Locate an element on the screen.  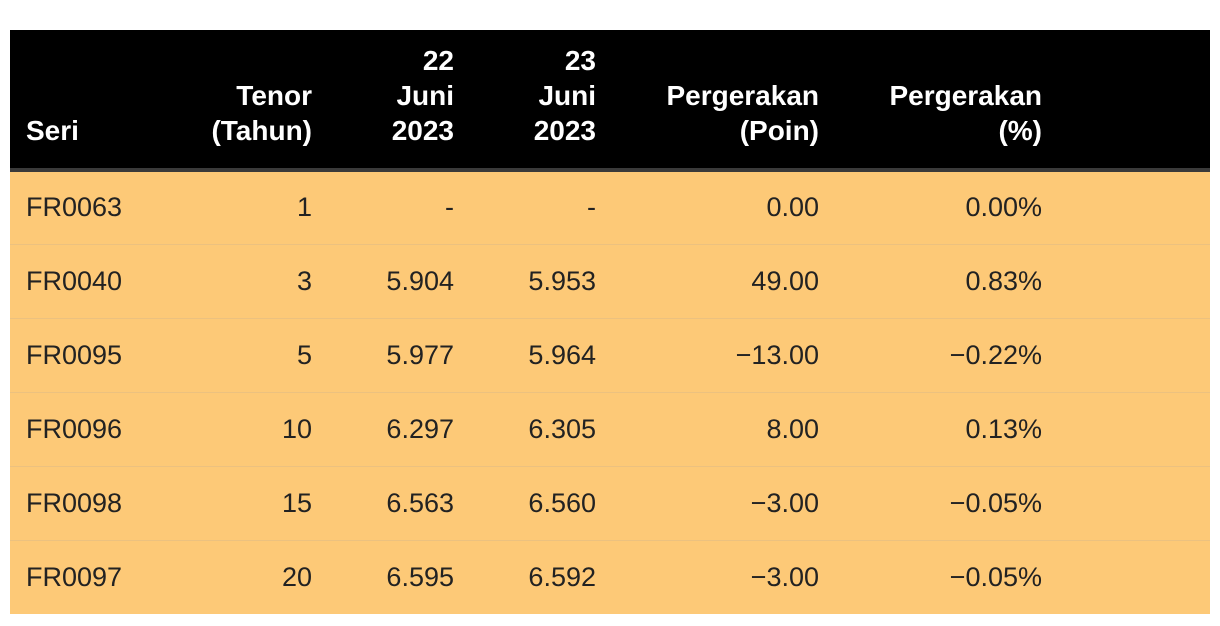
cell-tenor: 10 is located at coordinates (256, 428).